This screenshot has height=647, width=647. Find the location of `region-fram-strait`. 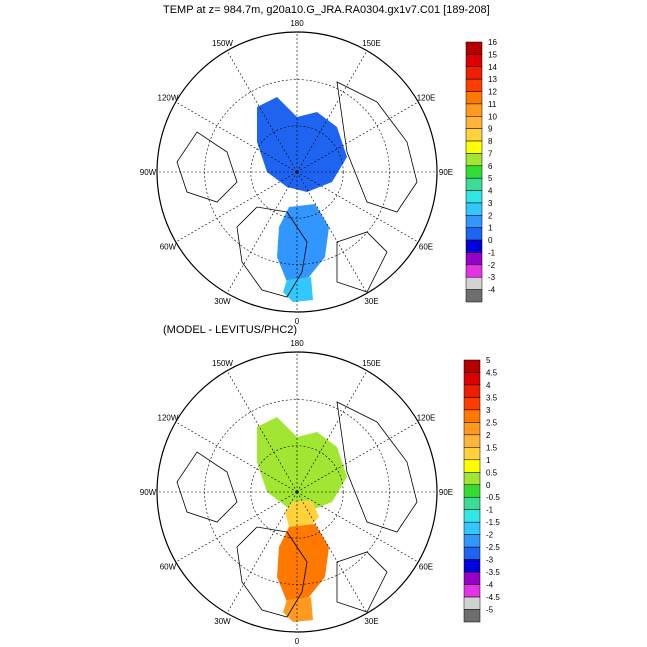

region-fram-strait is located at coordinates (302, 515).